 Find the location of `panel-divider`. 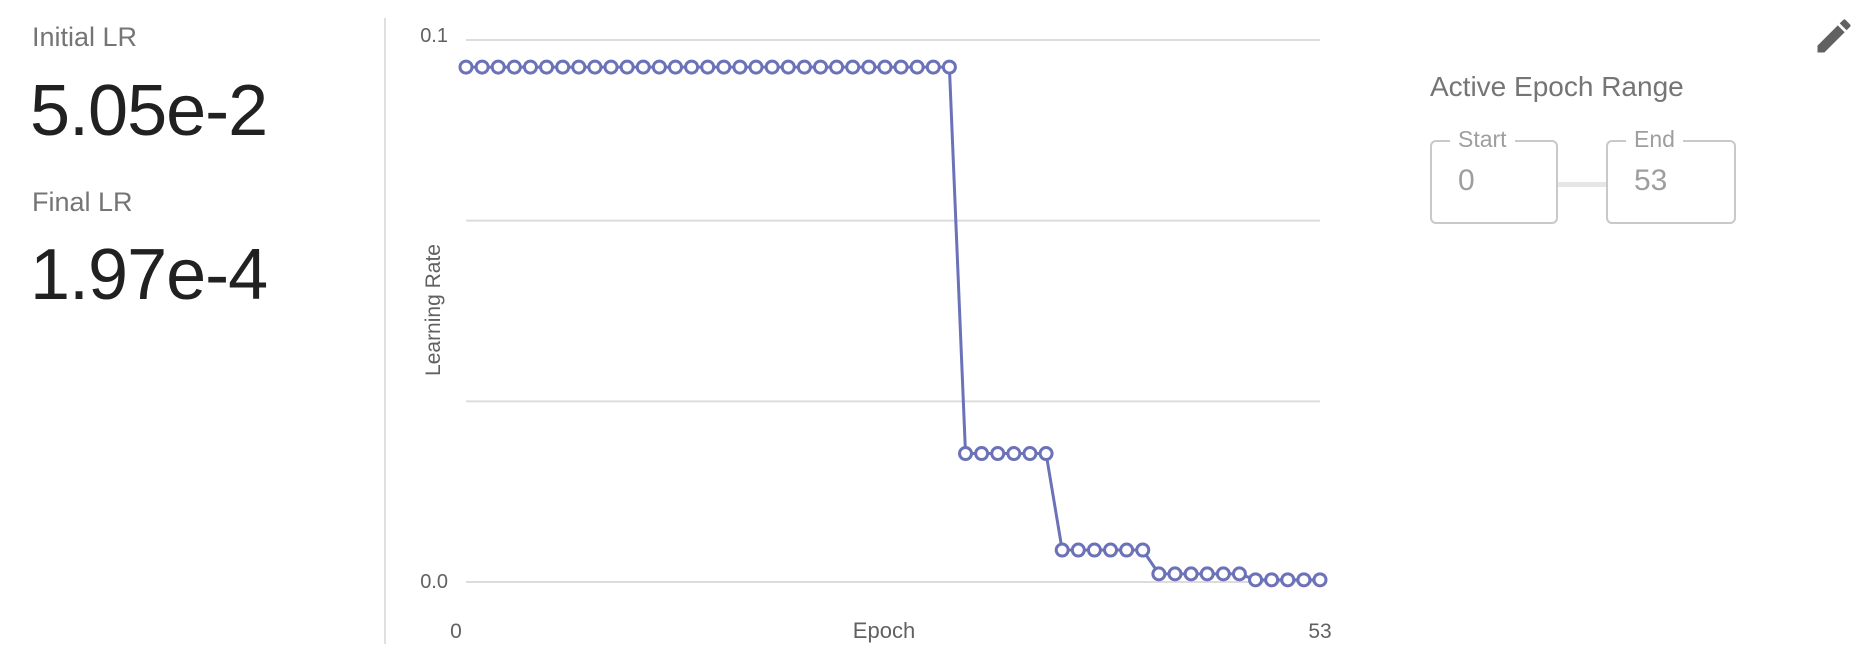

panel-divider is located at coordinates (385, 331).